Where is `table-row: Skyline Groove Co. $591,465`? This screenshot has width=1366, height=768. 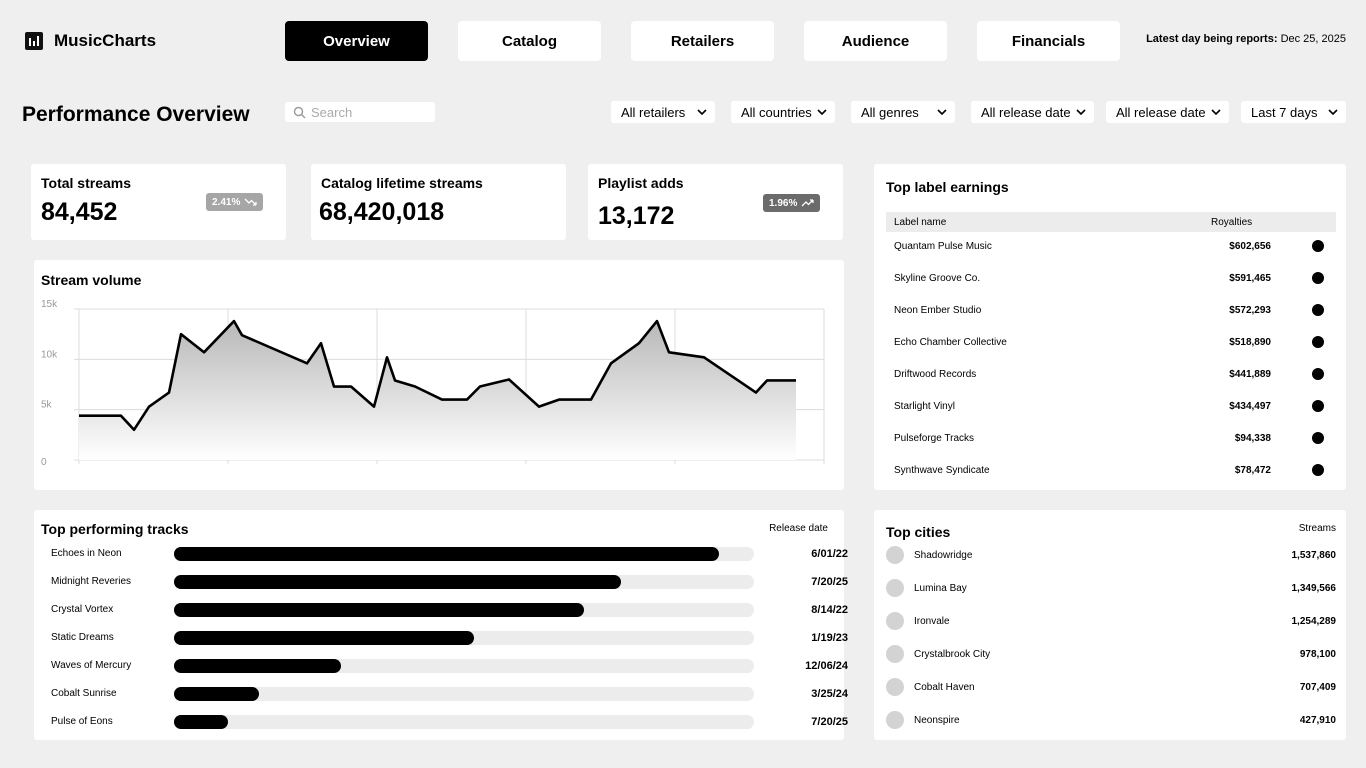 table-row: Skyline Groove Co. $591,465 is located at coordinates (1109, 278).